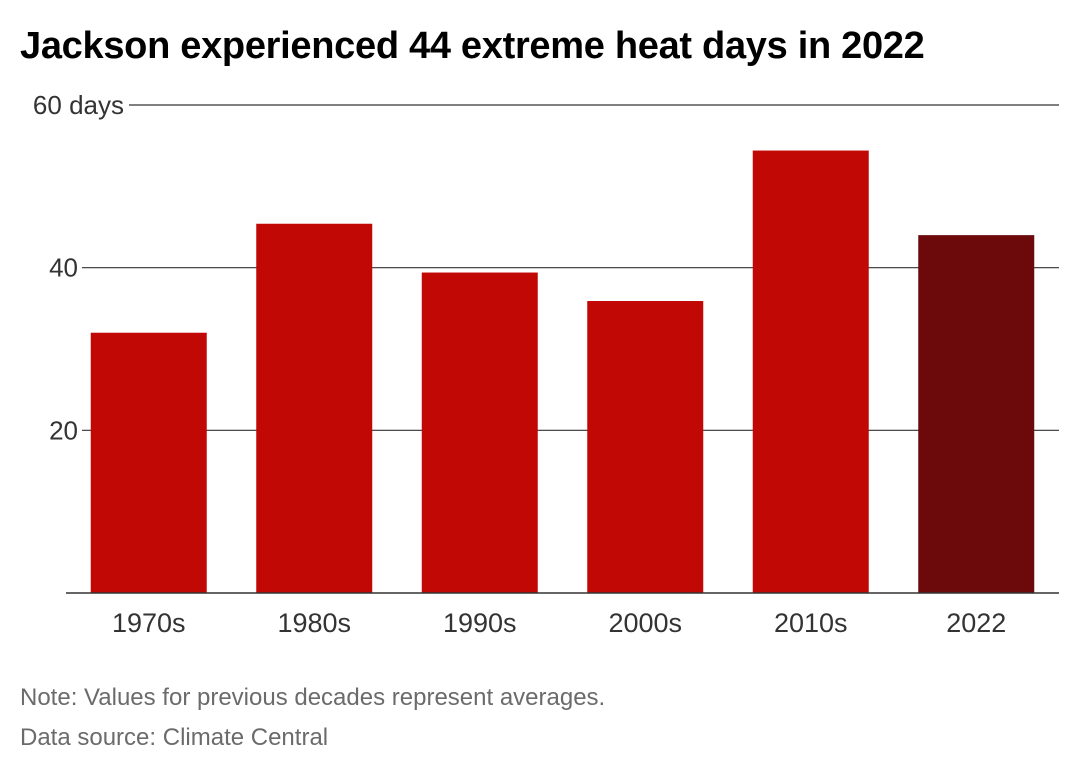  Describe the element at coordinates (479, 432) in the screenshot. I see `bar-1990s` at that location.